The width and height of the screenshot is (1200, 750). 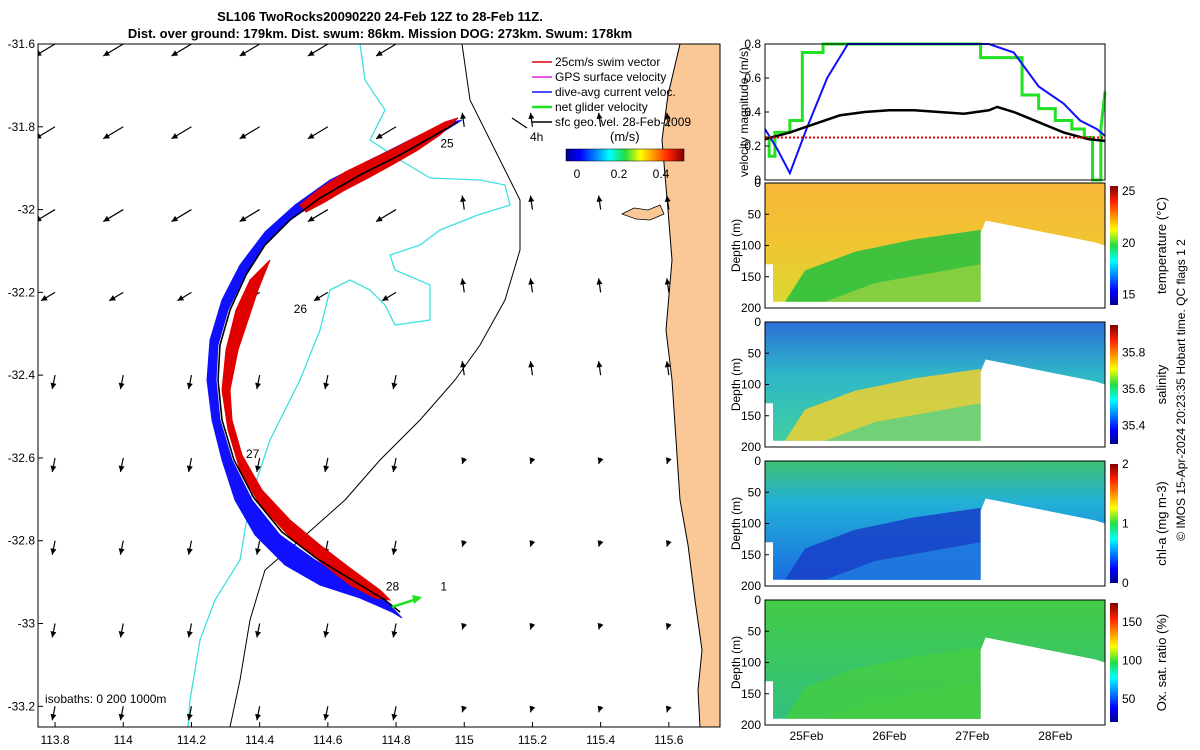 I want to click on section-colorbar-tick: 2, so click(x=1125, y=464).